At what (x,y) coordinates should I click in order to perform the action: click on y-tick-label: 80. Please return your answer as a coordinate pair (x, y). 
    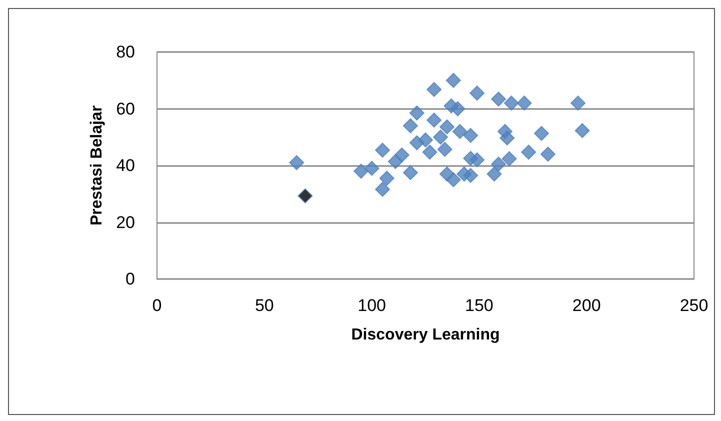
    Looking at the image, I should click on (125, 52).